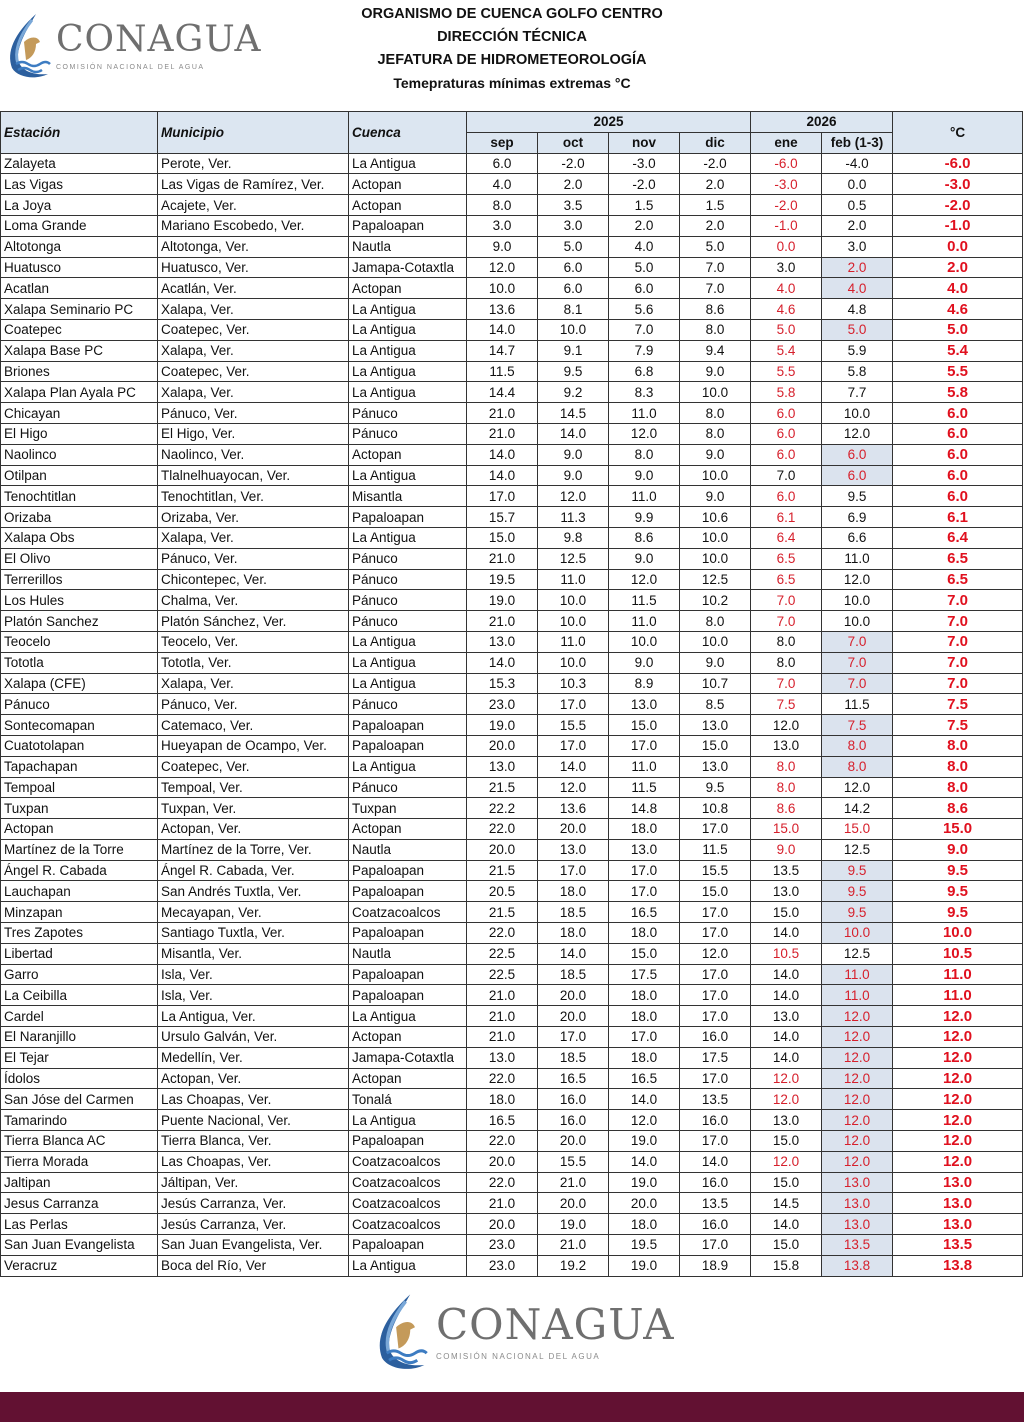 The height and width of the screenshot is (1422, 1024). Describe the element at coordinates (502, 225) in the screenshot. I see `sep-cell: 3.0` at that location.